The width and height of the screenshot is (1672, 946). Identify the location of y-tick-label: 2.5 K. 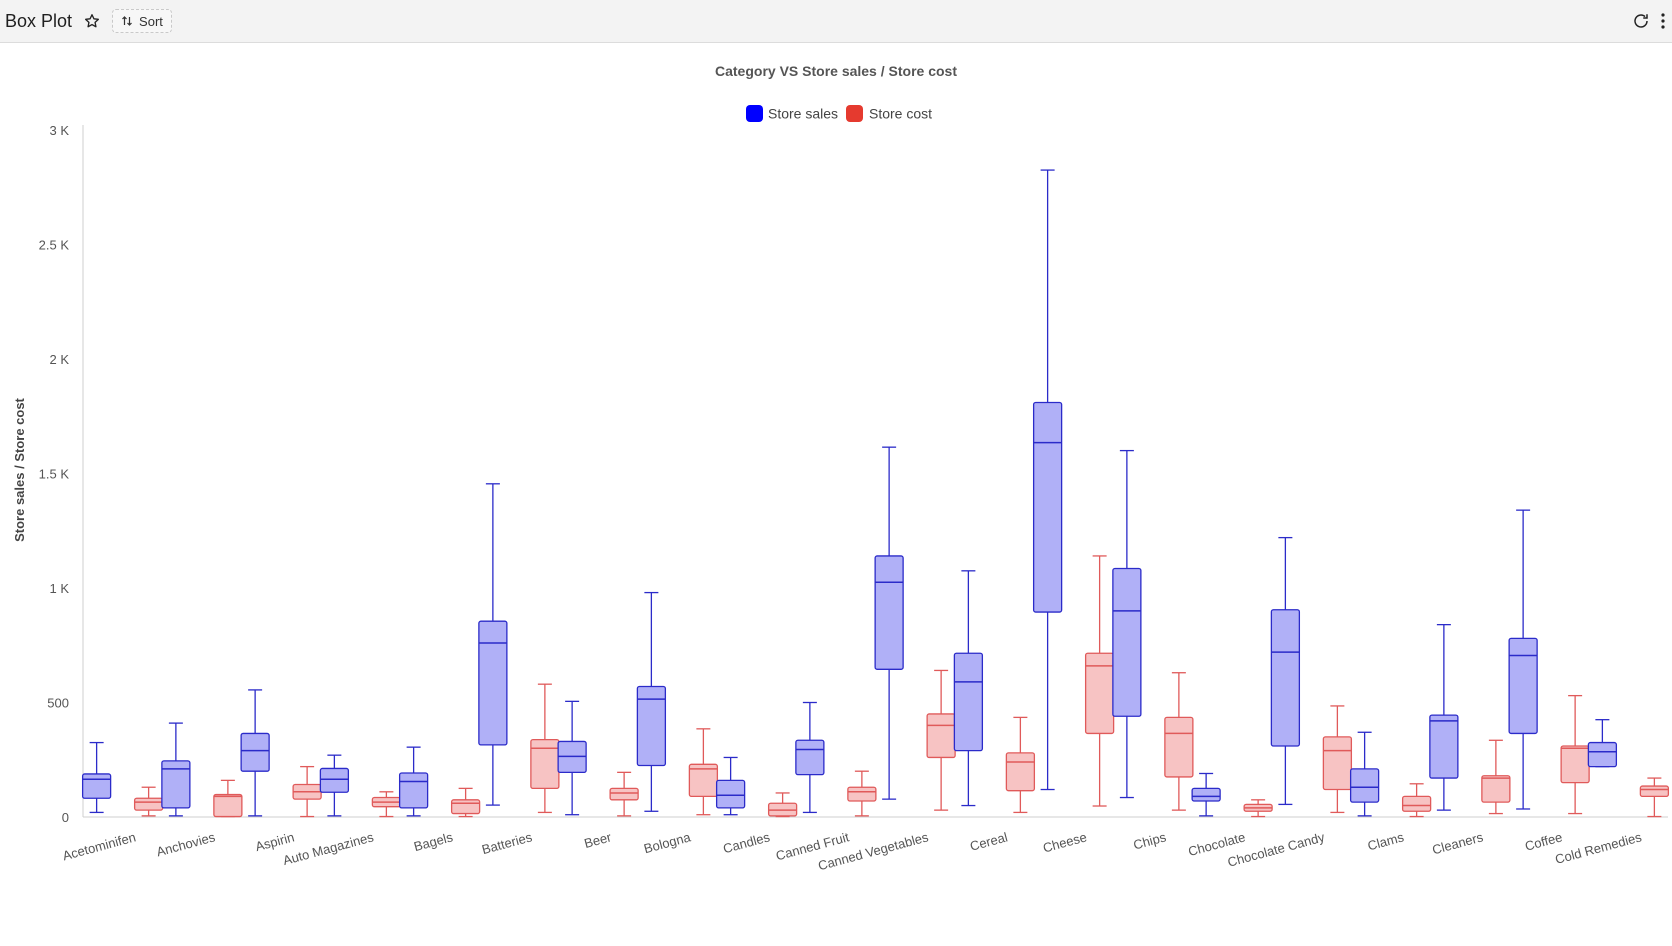
(54, 245).